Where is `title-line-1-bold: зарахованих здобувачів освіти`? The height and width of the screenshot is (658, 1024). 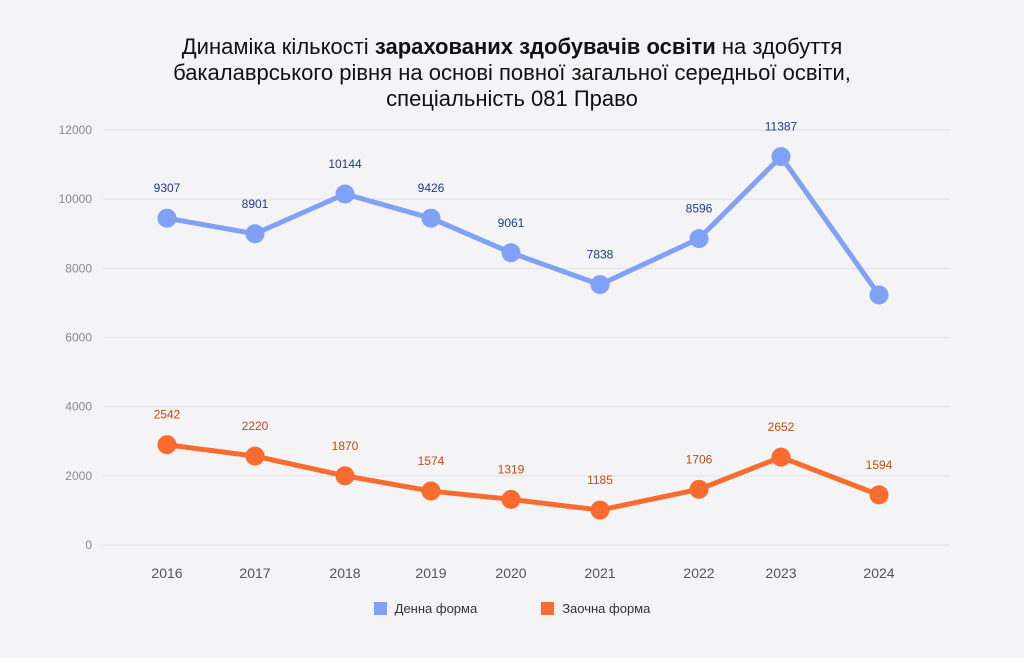 title-line-1-bold: зарахованих здобувачів освіти is located at coordinates (545, 46).